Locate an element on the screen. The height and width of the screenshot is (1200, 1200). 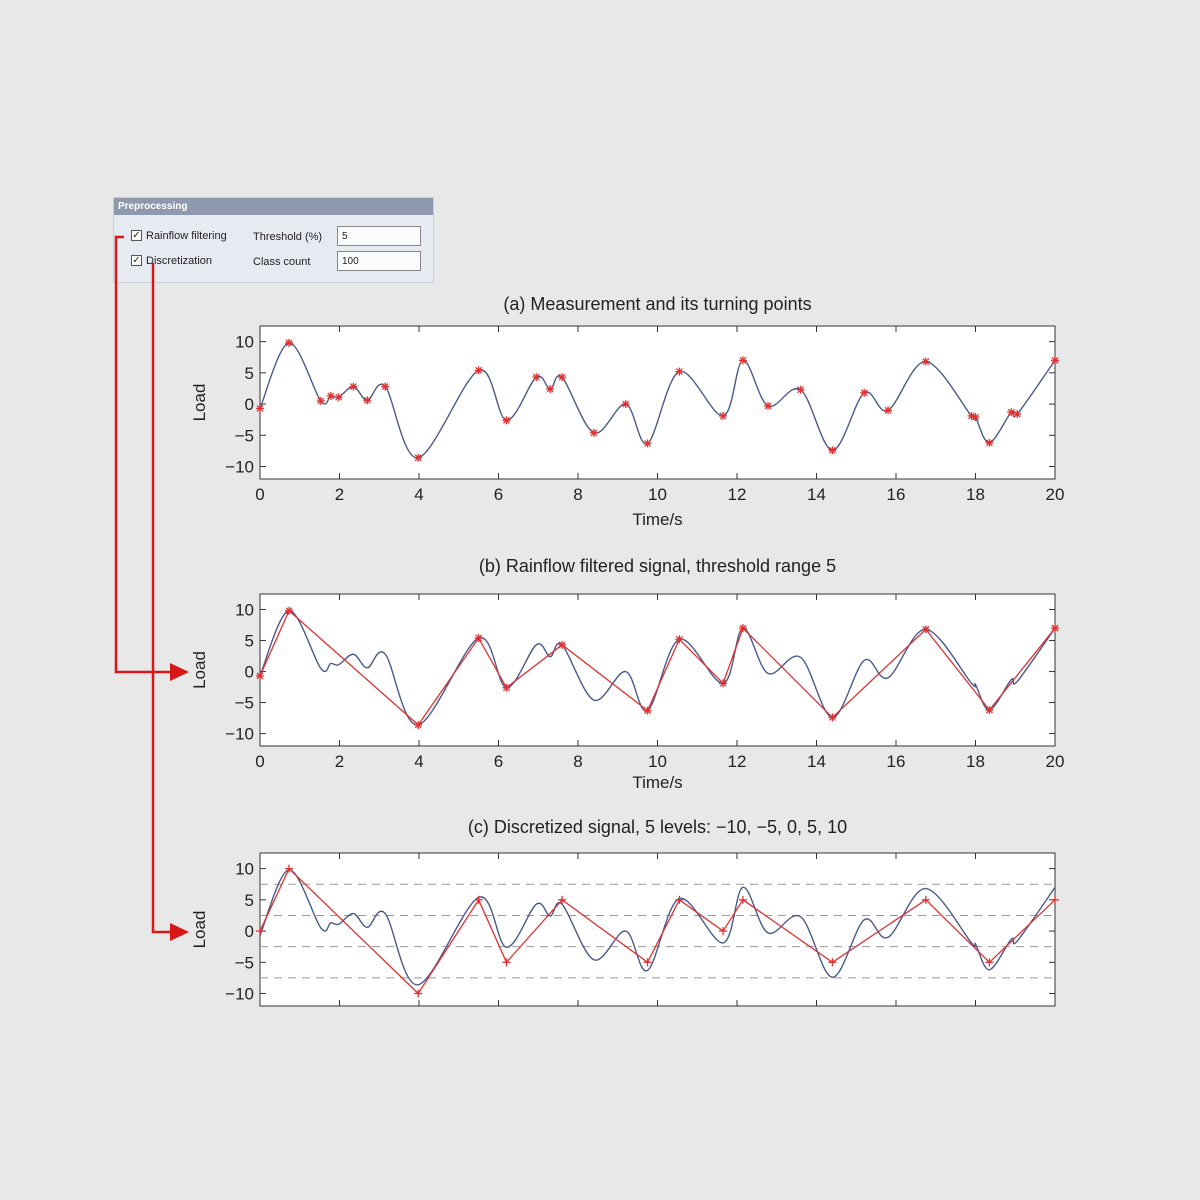
y-tick-label: 0 is located at coordinates (249, 672).